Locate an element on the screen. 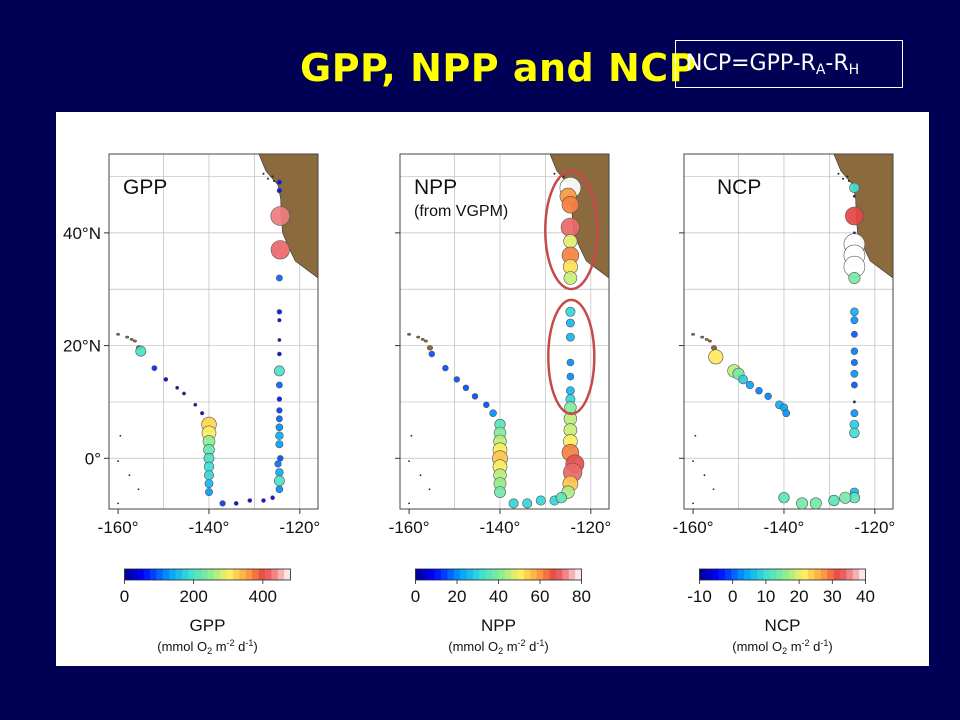  colorbar-tick-label: 20 is located at coordinates (457, 596).